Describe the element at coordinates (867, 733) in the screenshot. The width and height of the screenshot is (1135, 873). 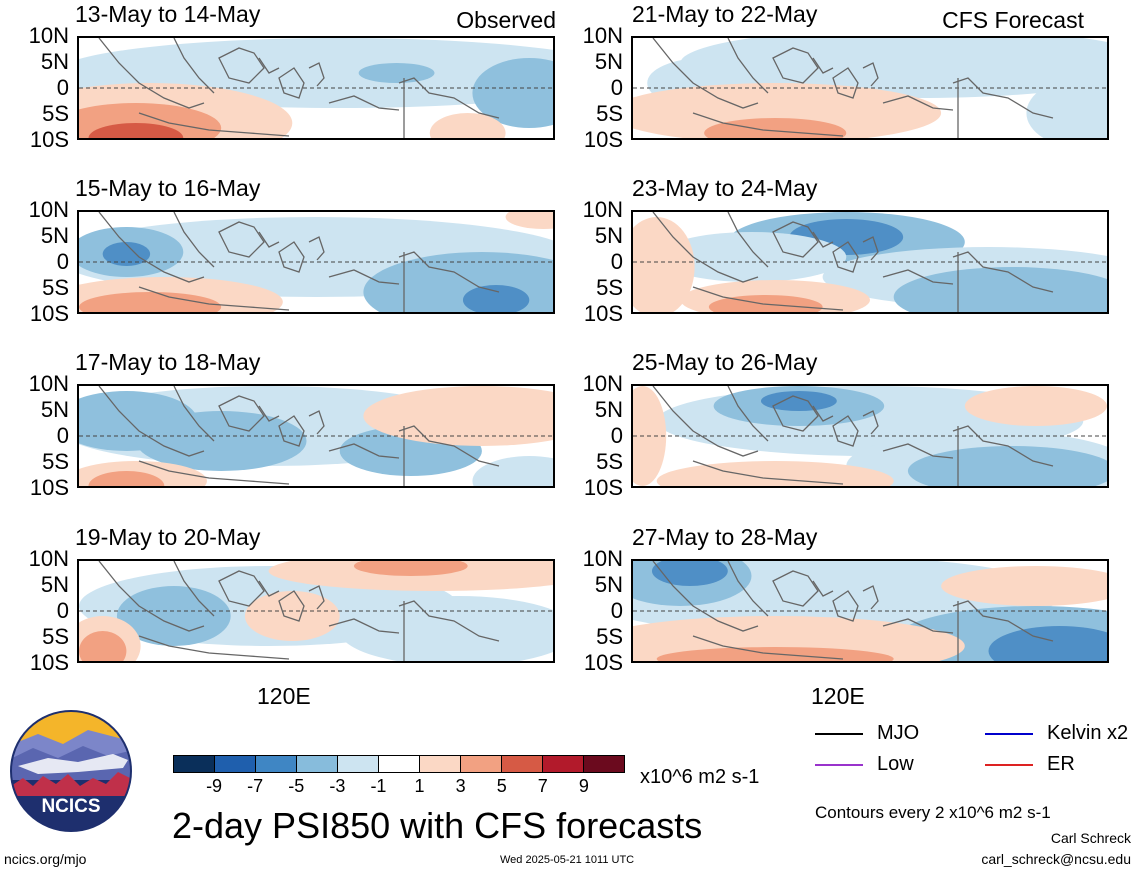
I see `legend-mjo: MJO` at that location.